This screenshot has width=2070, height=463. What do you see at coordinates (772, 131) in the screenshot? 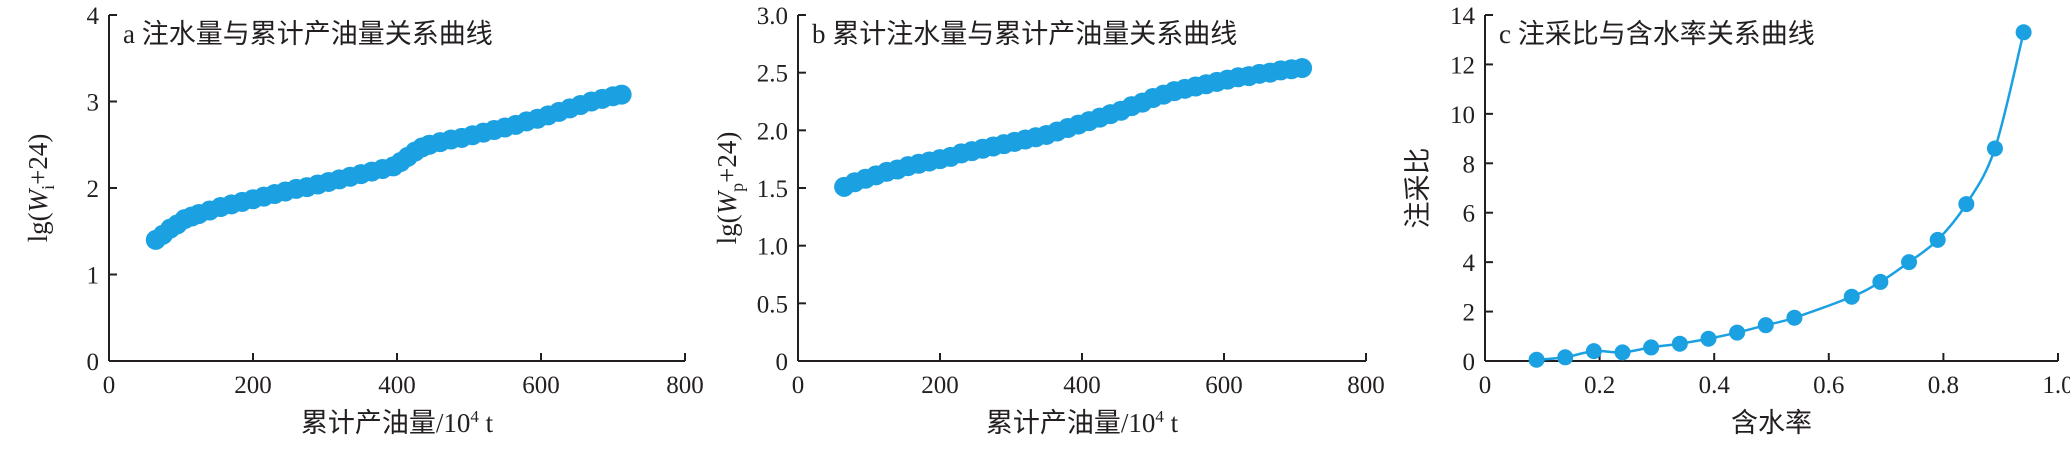
I see `y-tick-label: 2.0` at bounding box center [772, 131].